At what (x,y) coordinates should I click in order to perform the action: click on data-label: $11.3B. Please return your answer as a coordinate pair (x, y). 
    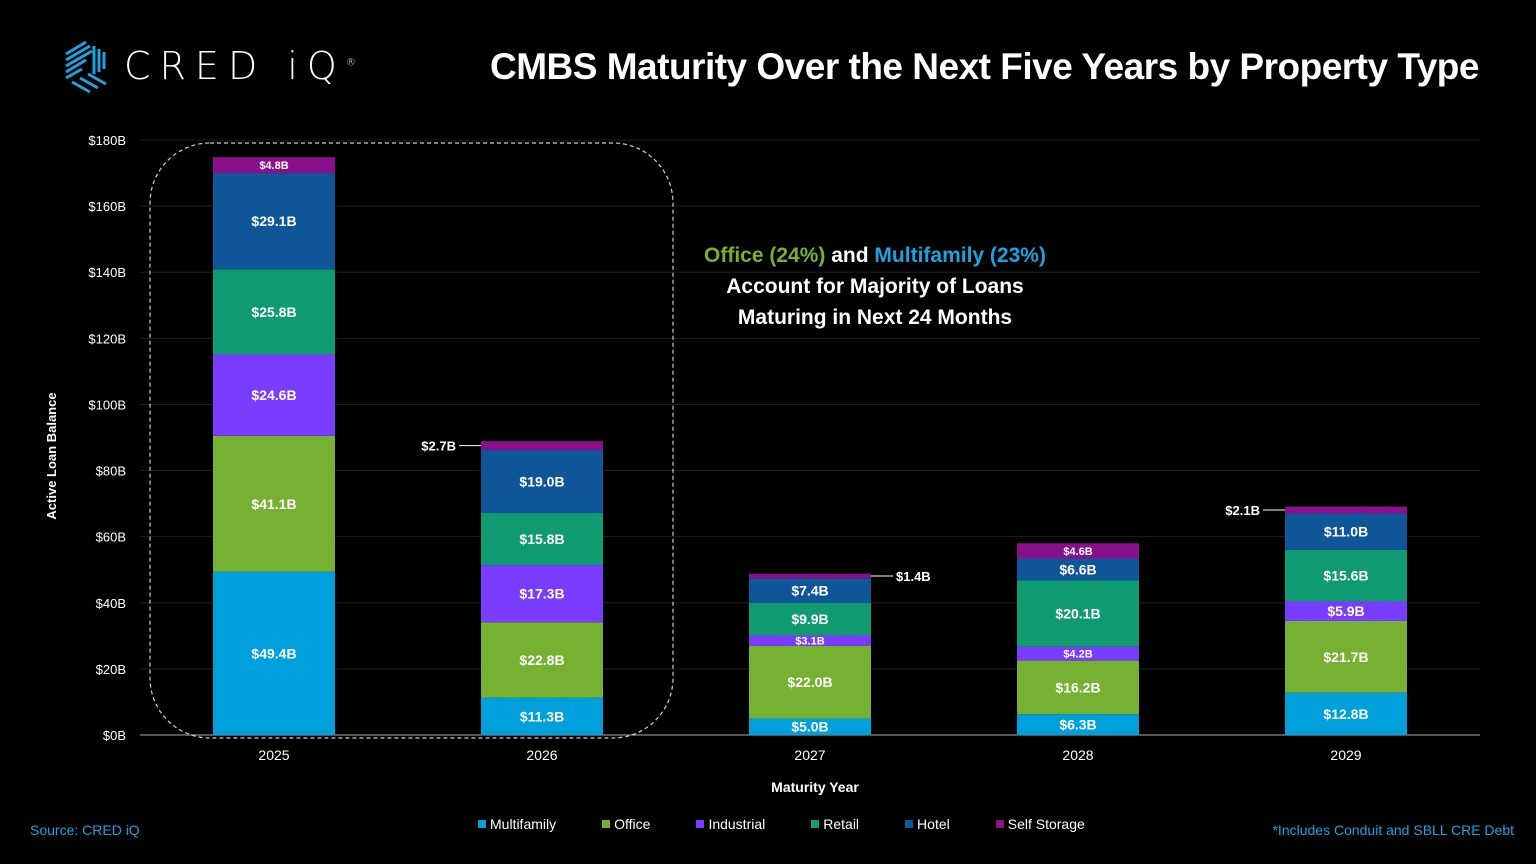
    Looking at the image, I should click on (542, 716).